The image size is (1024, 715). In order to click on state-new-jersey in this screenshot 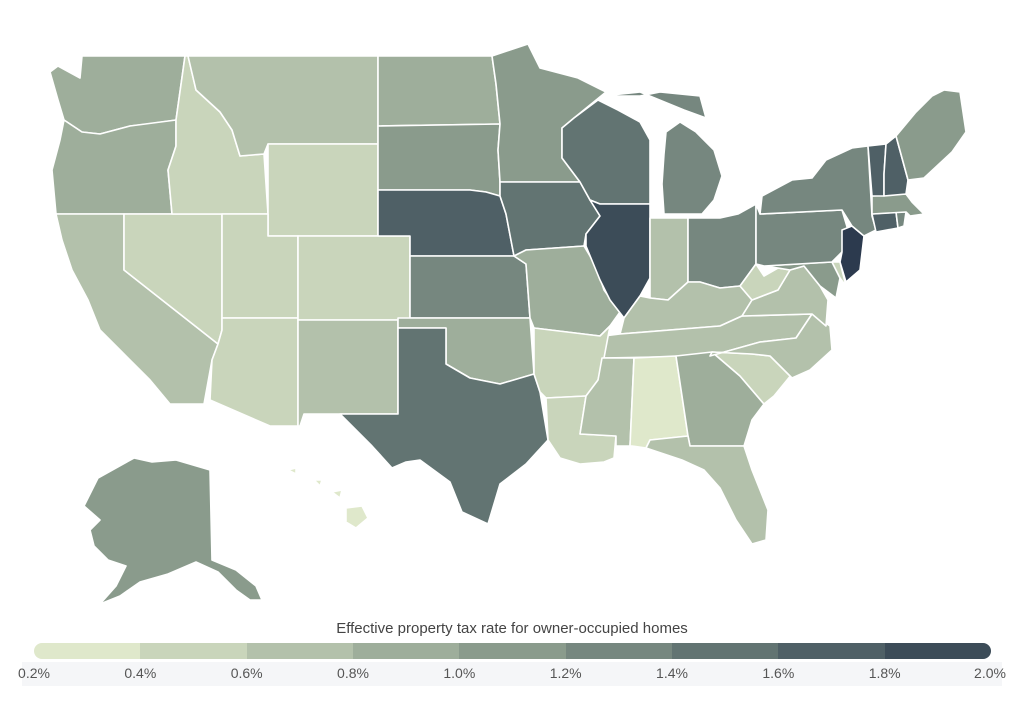, I will do `click(852, 254)`.